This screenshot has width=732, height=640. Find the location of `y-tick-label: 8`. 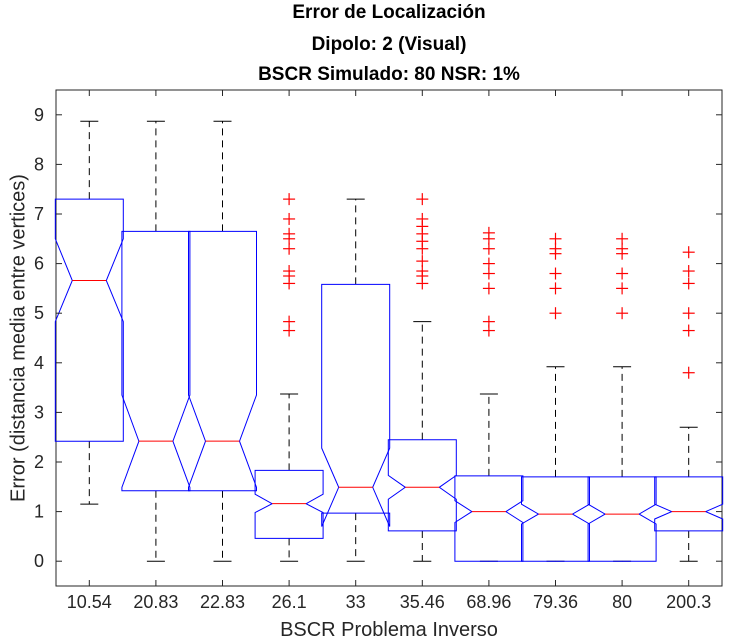

y-tick-label: 8 is located at coordinates (39, 164).